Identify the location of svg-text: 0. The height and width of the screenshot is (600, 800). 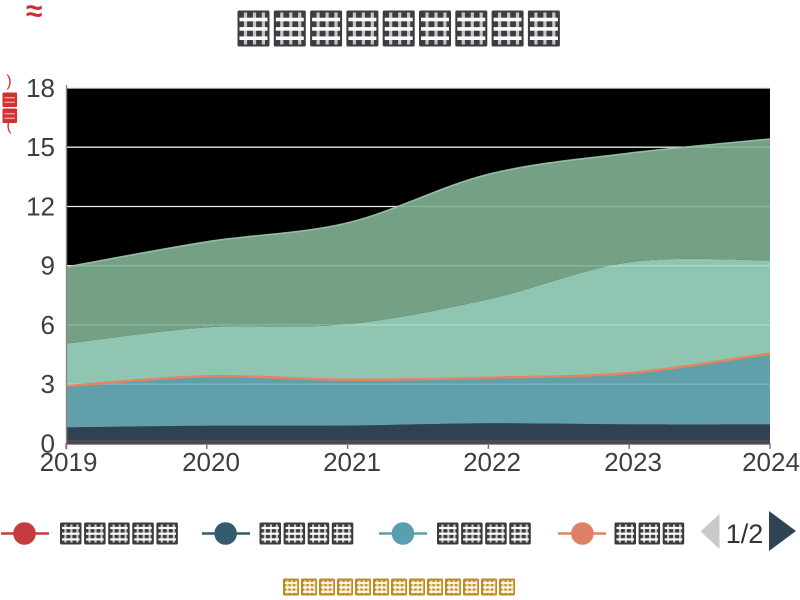
(48, 443).